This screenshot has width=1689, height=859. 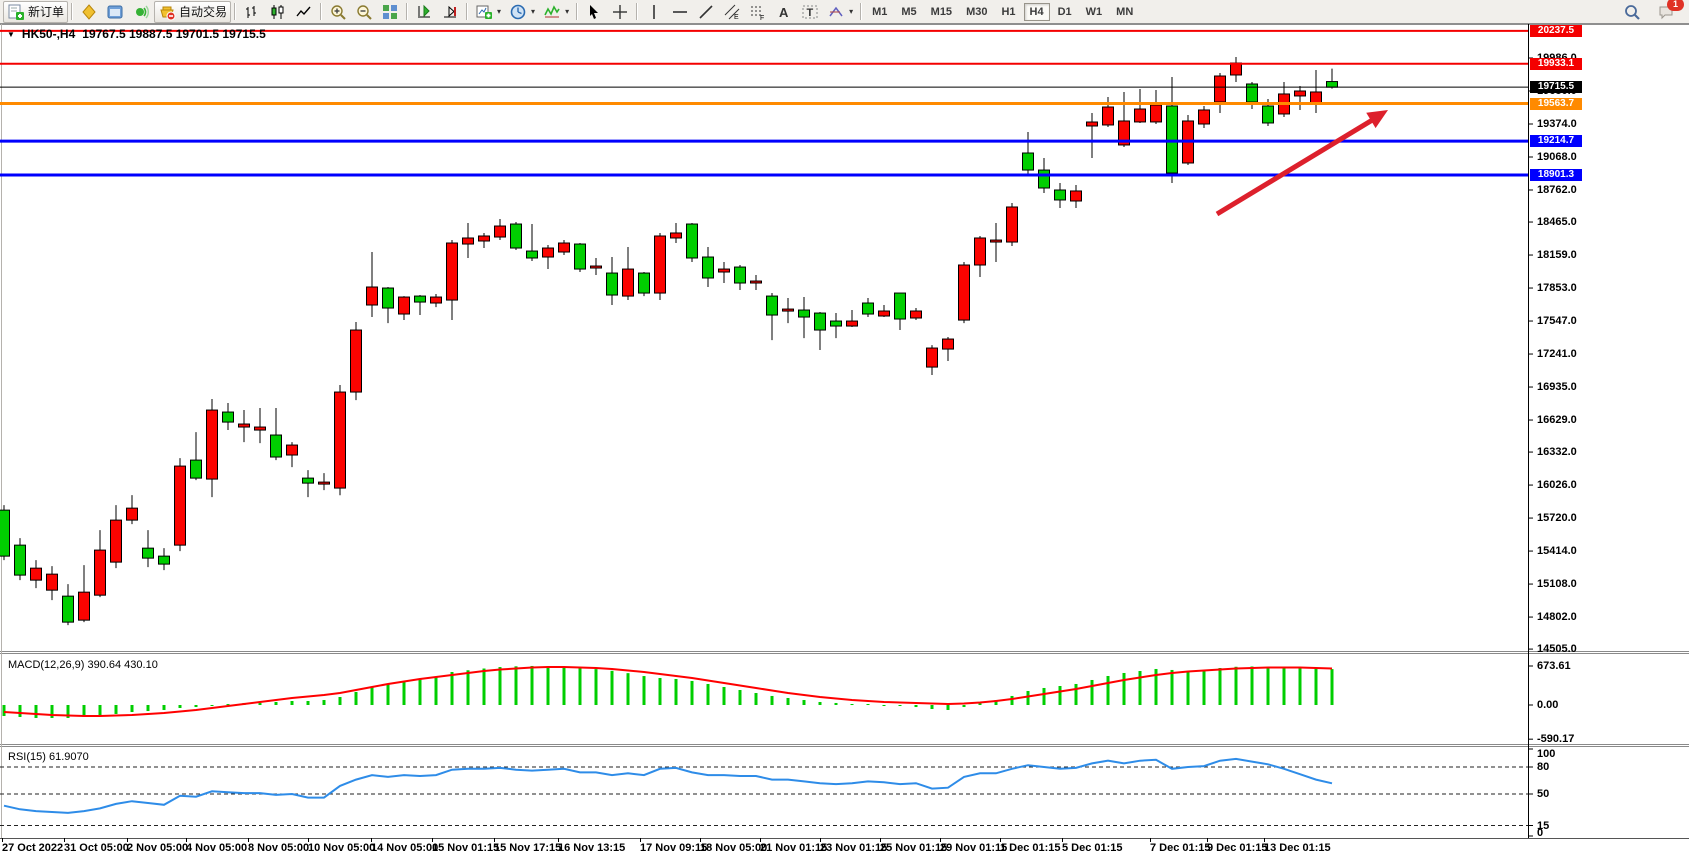 I want to click on trendline-icon, so click(x=706, y=11).